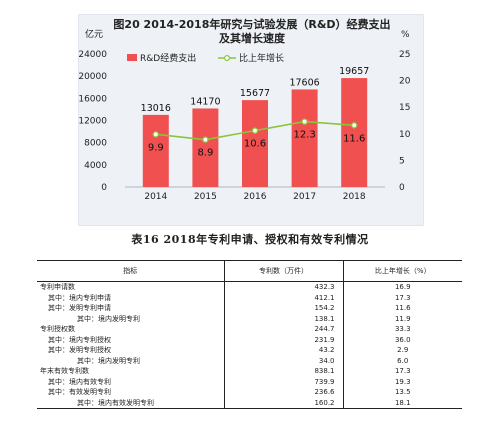 Image resolution: width=500 pixels, height=447 pixels. What do you see at coordinates (402, 339) in the screenshot?
I see `cell-growth: 36.0` at bounding box center [402, 339].